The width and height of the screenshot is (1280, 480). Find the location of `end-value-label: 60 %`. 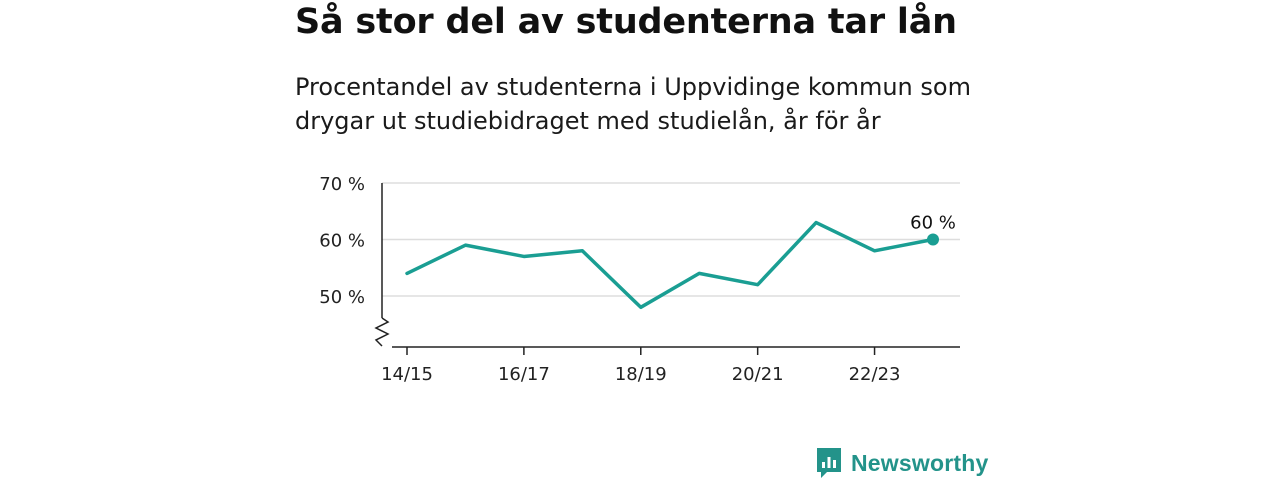

end-value-label: 60 % is located at coordinates (933, 223).